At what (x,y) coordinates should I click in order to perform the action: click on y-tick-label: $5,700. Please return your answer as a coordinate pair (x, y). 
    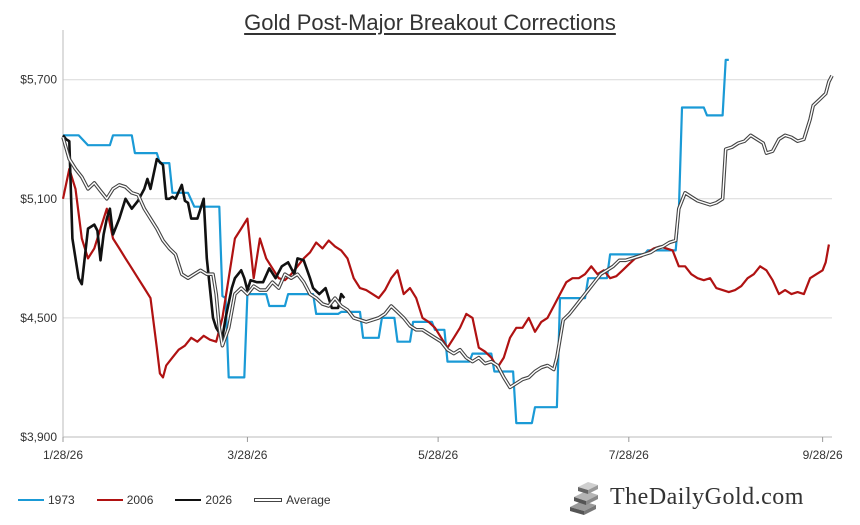
    Looking at the image, I should click on (38, 80).